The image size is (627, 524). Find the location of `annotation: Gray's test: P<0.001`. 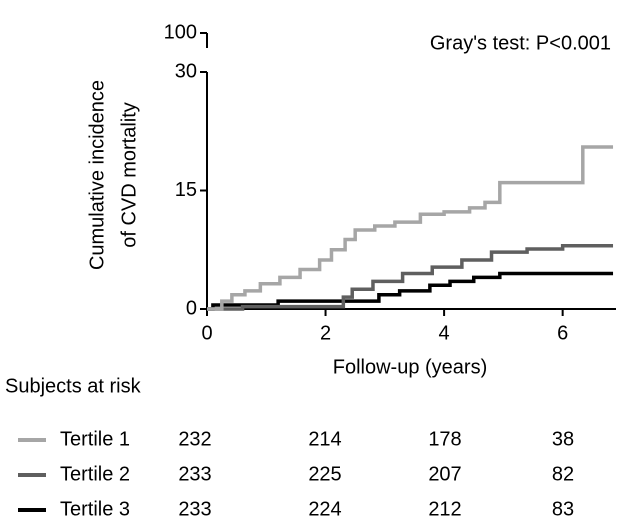

annotation: Gray's test: P<0.001 is located at coordinates (520, 43).